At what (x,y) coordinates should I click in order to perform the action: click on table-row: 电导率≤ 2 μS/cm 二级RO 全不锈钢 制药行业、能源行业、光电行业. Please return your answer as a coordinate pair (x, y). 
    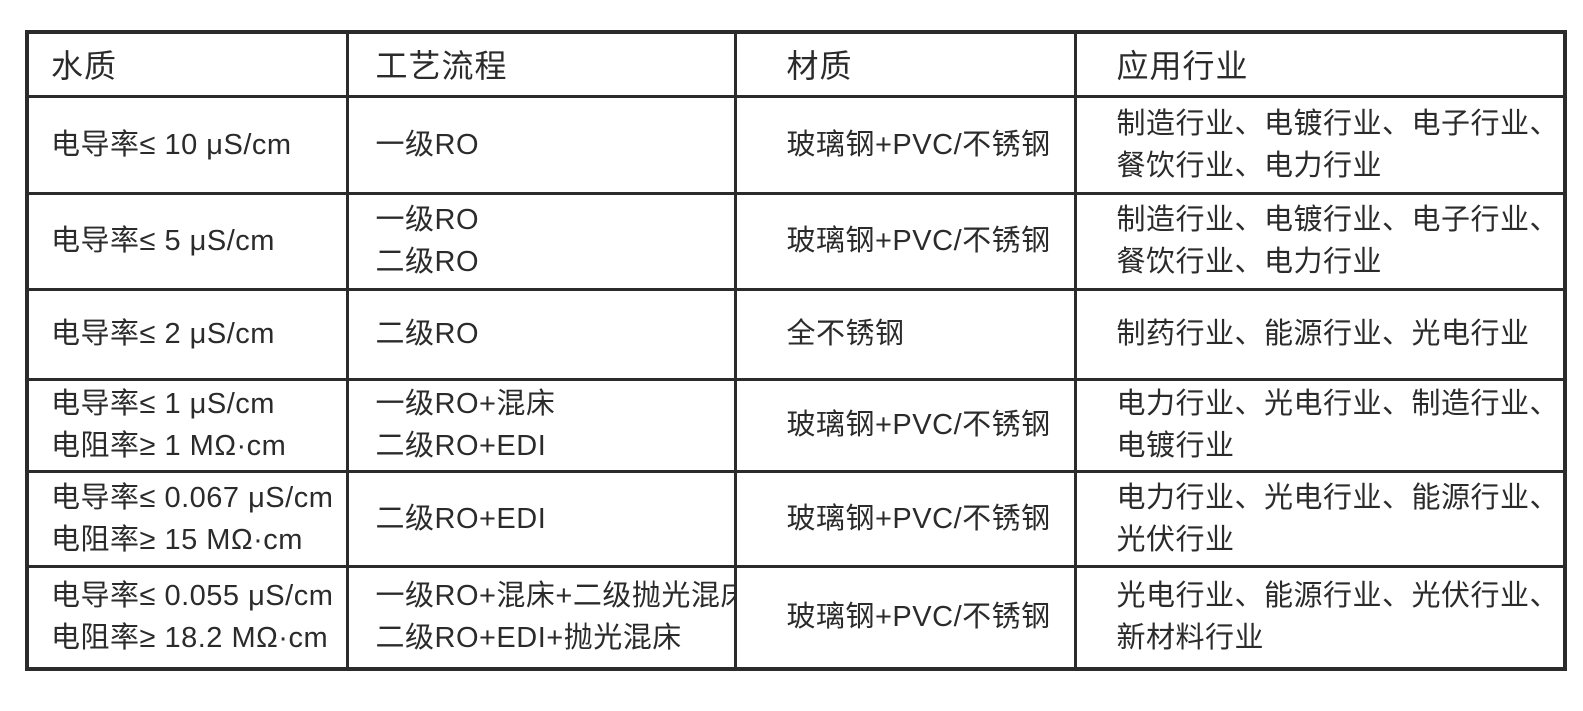
    Looking at the image, I should click on (796, 334).